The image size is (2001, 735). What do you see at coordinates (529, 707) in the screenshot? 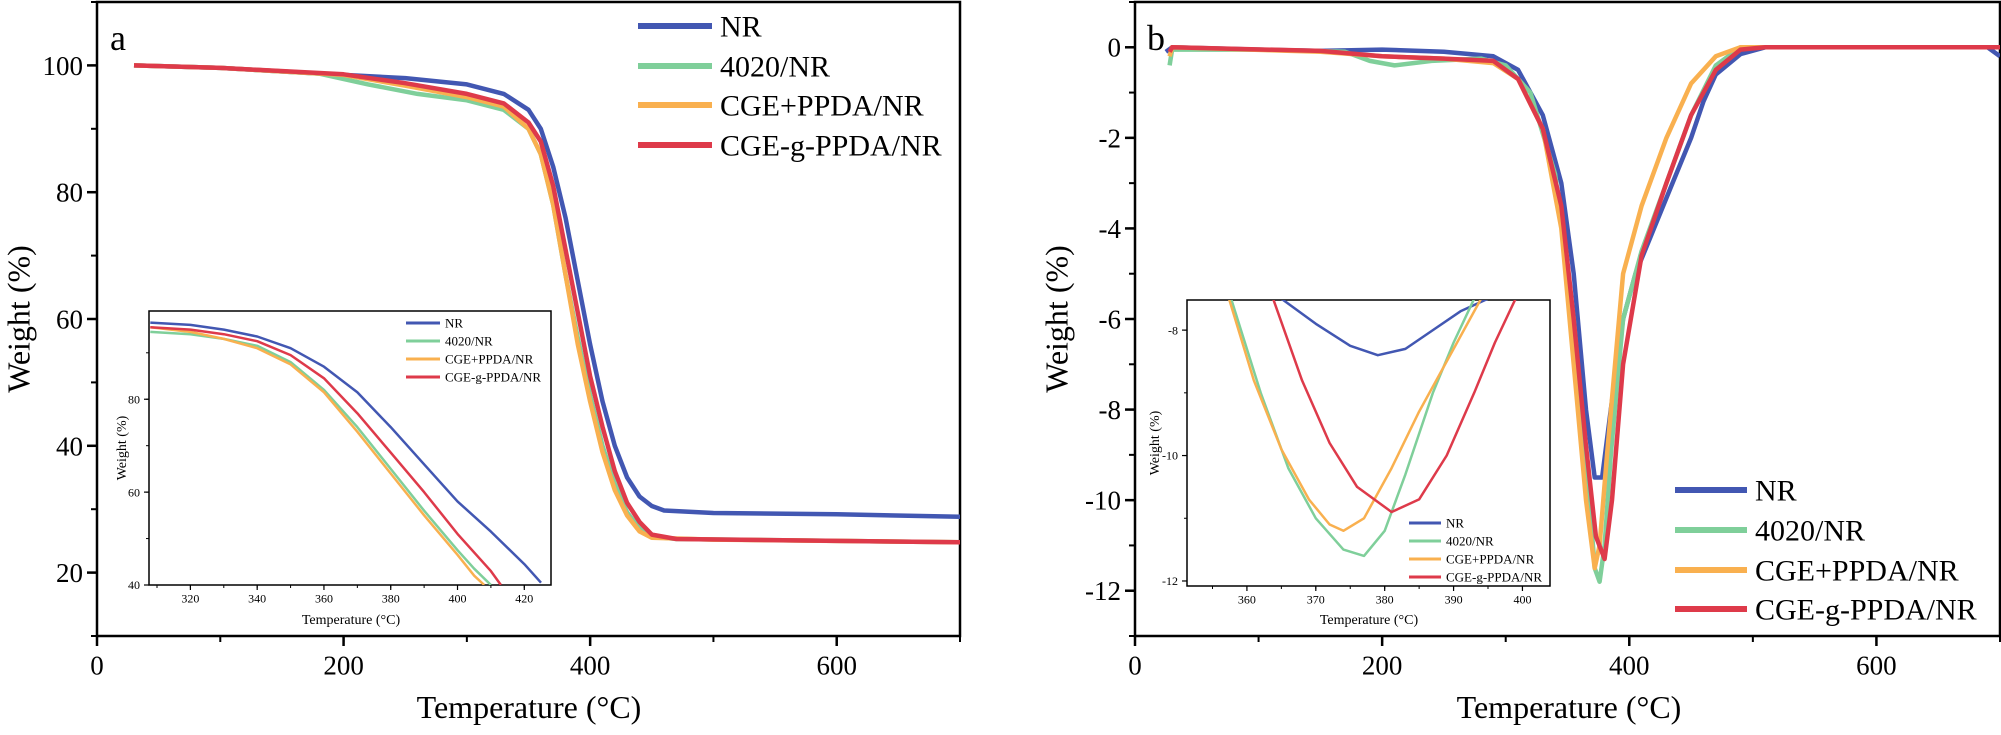
I see `chart-a-x-axis-label: Temperature (°C)` at bounding box center [529, 707].